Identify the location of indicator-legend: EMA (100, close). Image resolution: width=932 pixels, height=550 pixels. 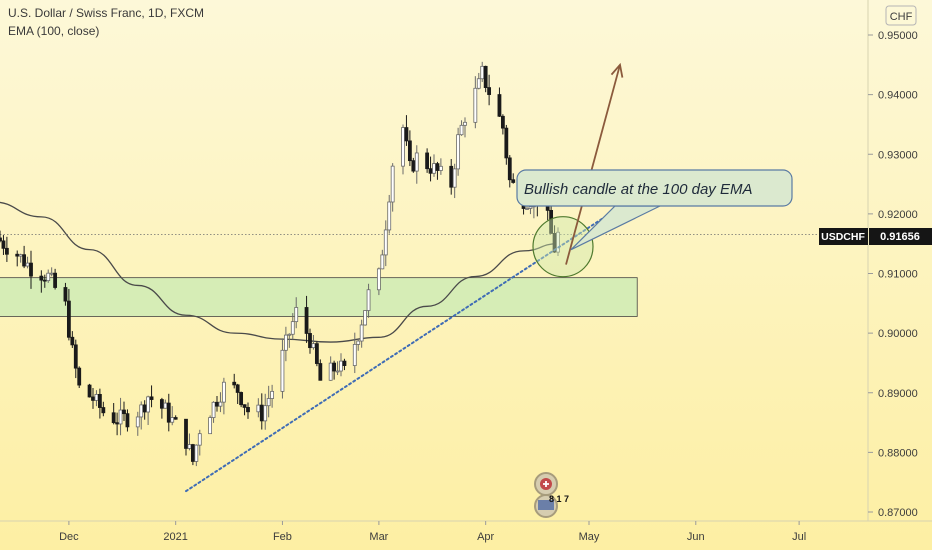
(54, 31).